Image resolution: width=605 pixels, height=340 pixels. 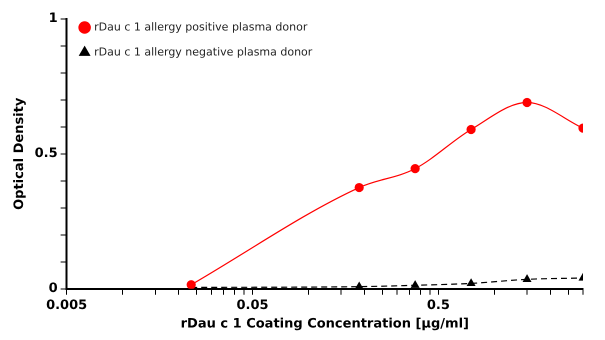 I want to click on y-tick-label: 0, so click(x=53, y=288).